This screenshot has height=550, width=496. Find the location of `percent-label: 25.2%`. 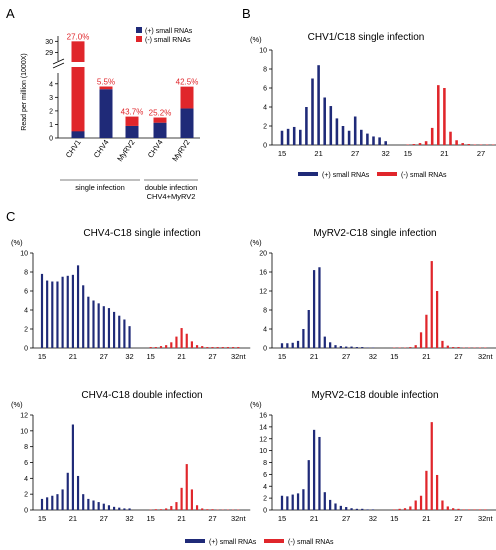

percent-label: 25.2% is located at coordinates (160, 113).